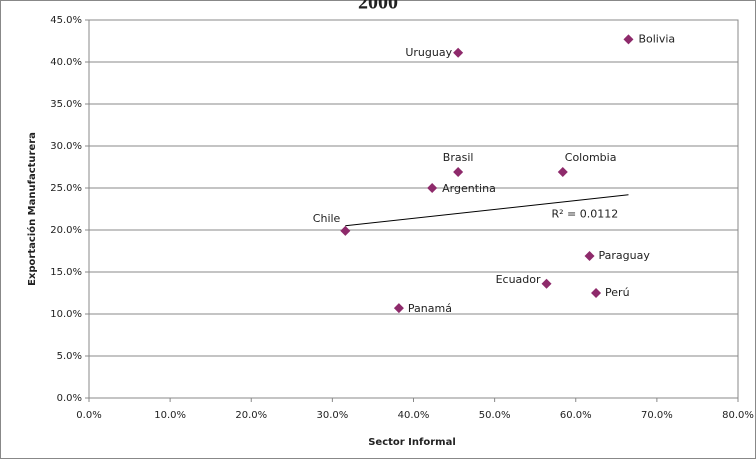 The height and width of the screenshot is (463, 756). What do you see at coordinates (69, 356) in the screenshot?
I see `y-tick-label: 5.0%` at bounding box center [69, 356].